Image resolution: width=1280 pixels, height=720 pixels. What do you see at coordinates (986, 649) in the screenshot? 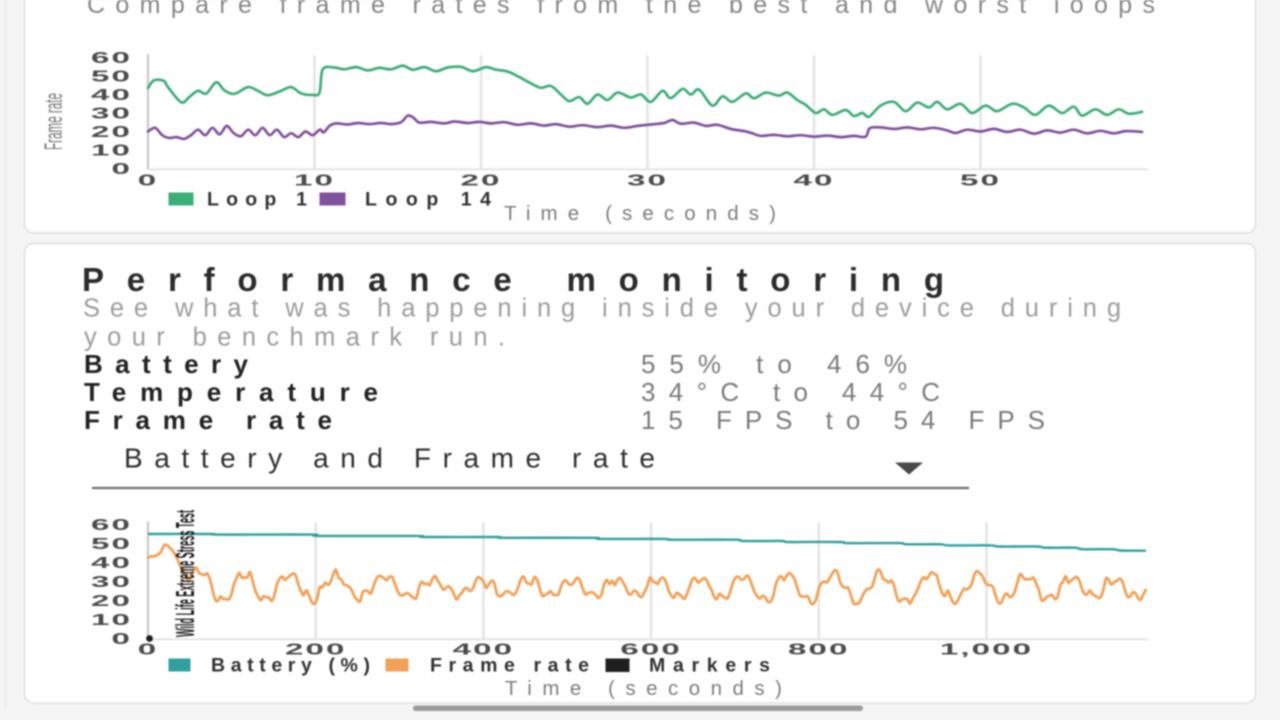
I see `svg-text: 1,000` at bounding box center [986, 649].